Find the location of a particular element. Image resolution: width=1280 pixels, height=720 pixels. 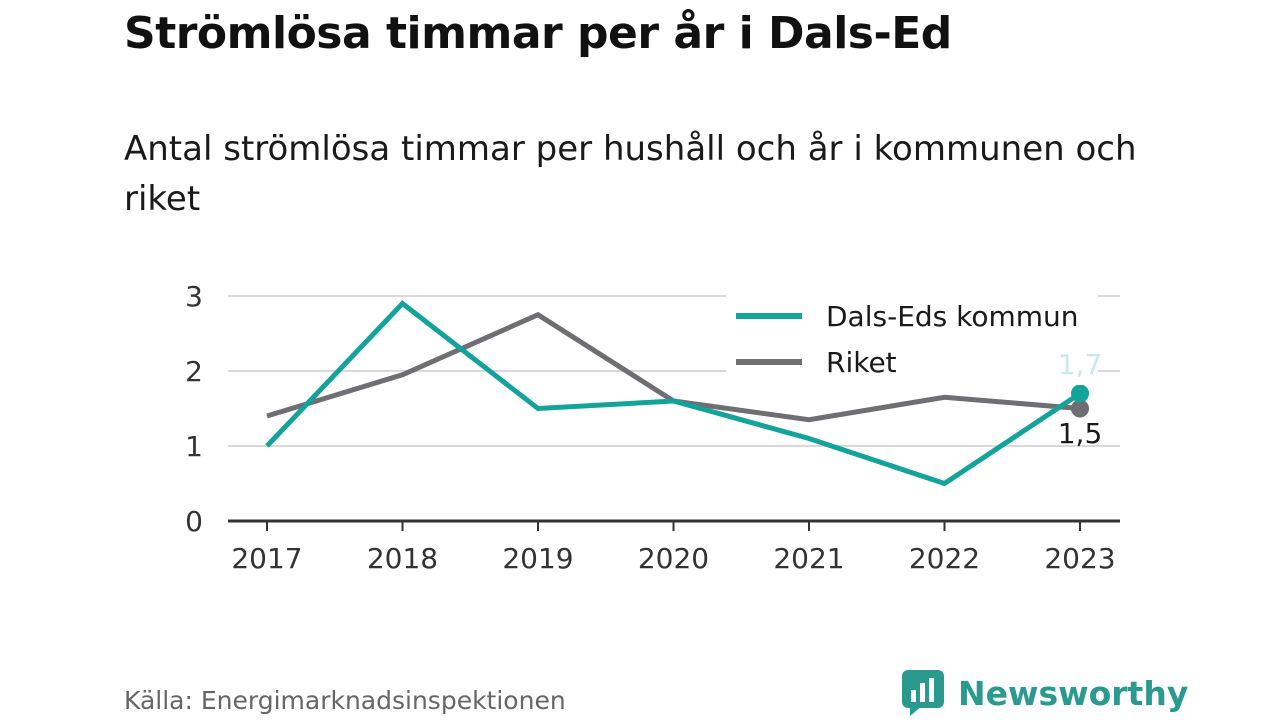

x-tick-label: 2019 is located at coordinates (537, 558).